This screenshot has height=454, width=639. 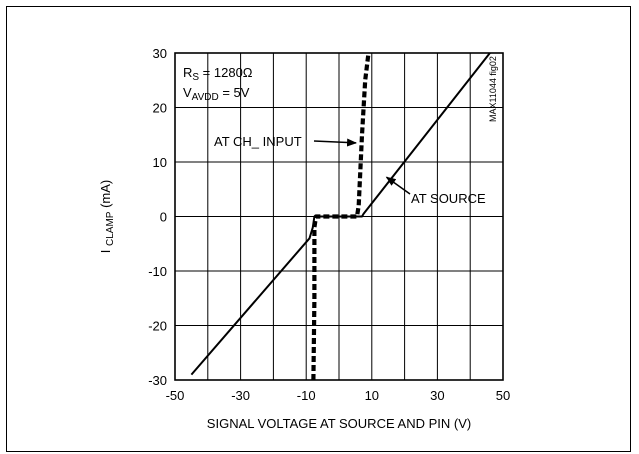 What do you see at coordinates (398, 185) in the screenshot?
I see `annotation-source-arrow` at bounding box center [398, 185].